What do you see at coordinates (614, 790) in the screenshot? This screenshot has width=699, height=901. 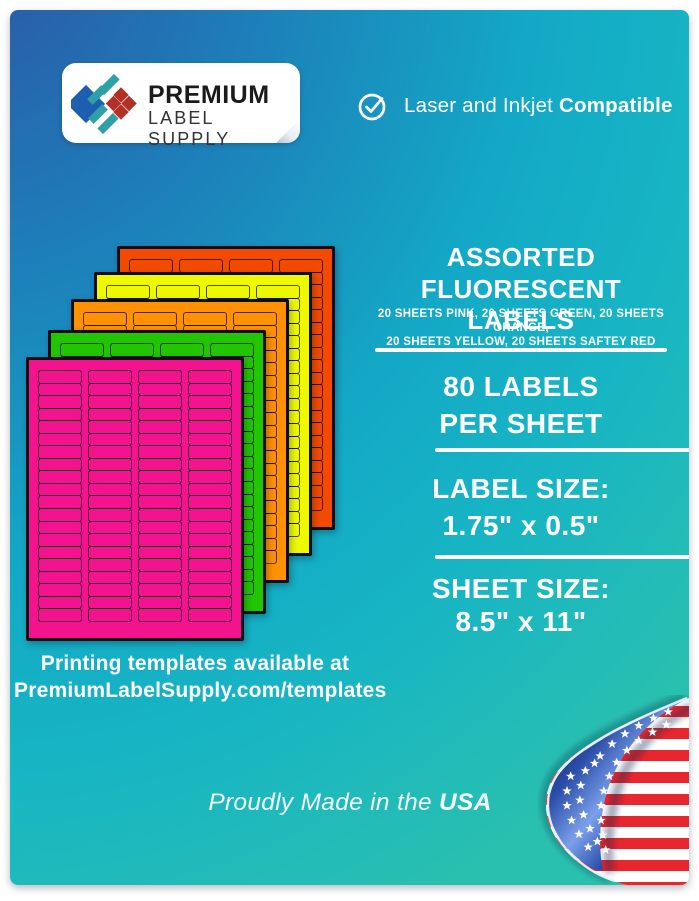 I see `usa-flag-page-curl-icon` at bounding box center [614, 790].